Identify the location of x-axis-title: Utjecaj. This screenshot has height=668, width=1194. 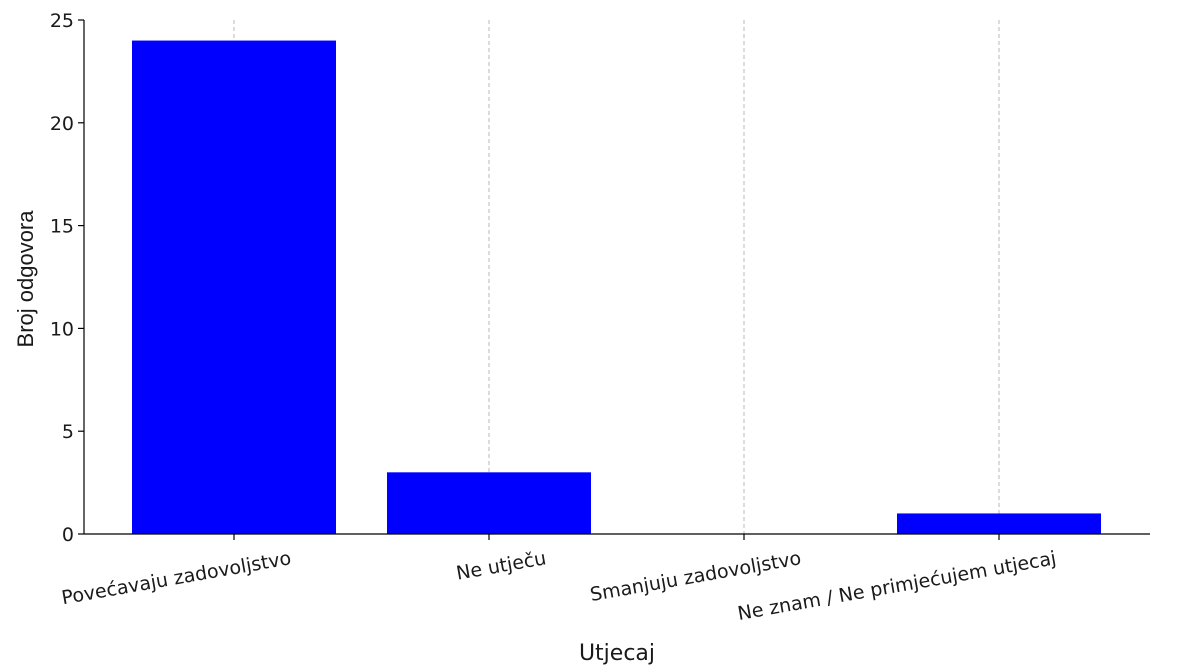
(617, 653).